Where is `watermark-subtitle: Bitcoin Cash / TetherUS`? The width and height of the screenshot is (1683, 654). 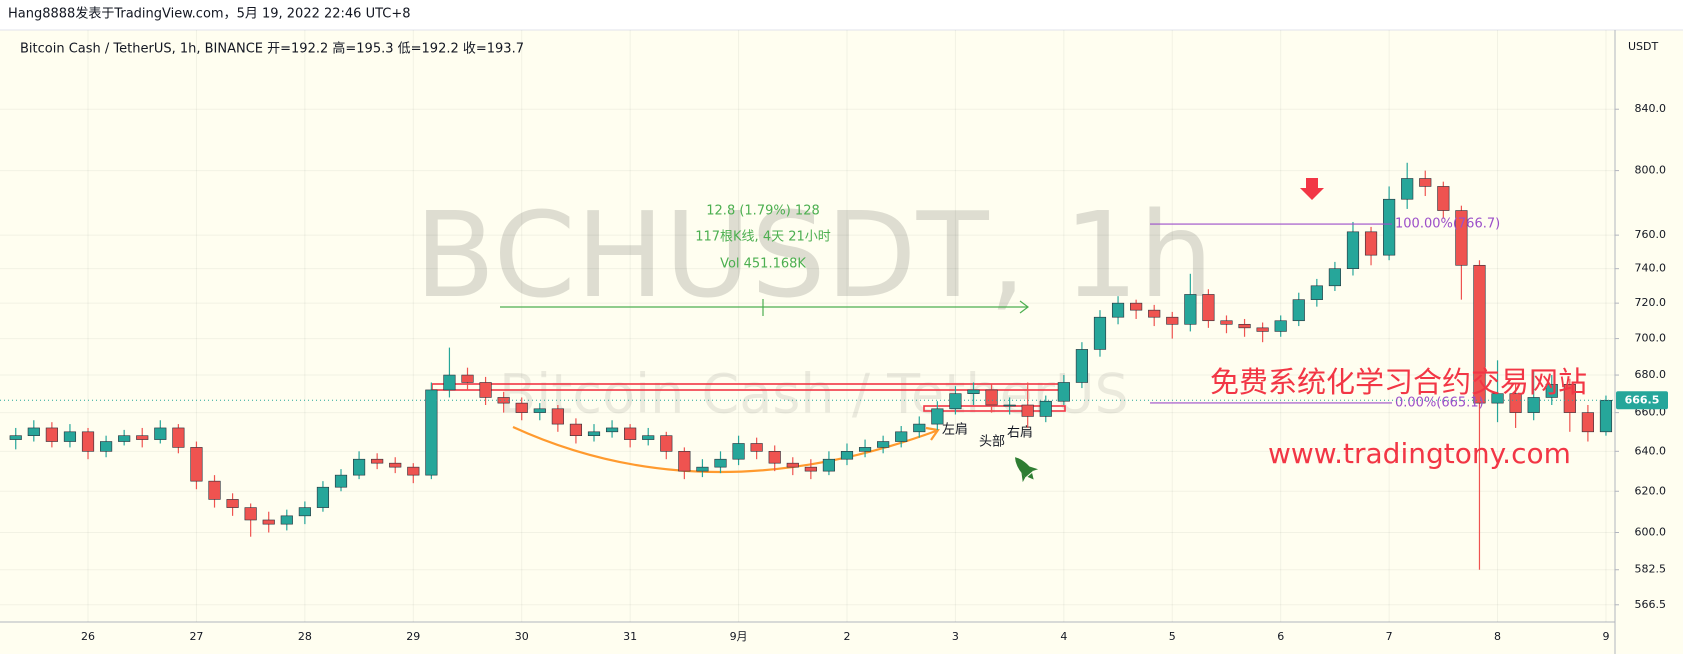
watermark-subtitle: Bitcoin Cash / TetherUS is located at coordinates (814, 394).